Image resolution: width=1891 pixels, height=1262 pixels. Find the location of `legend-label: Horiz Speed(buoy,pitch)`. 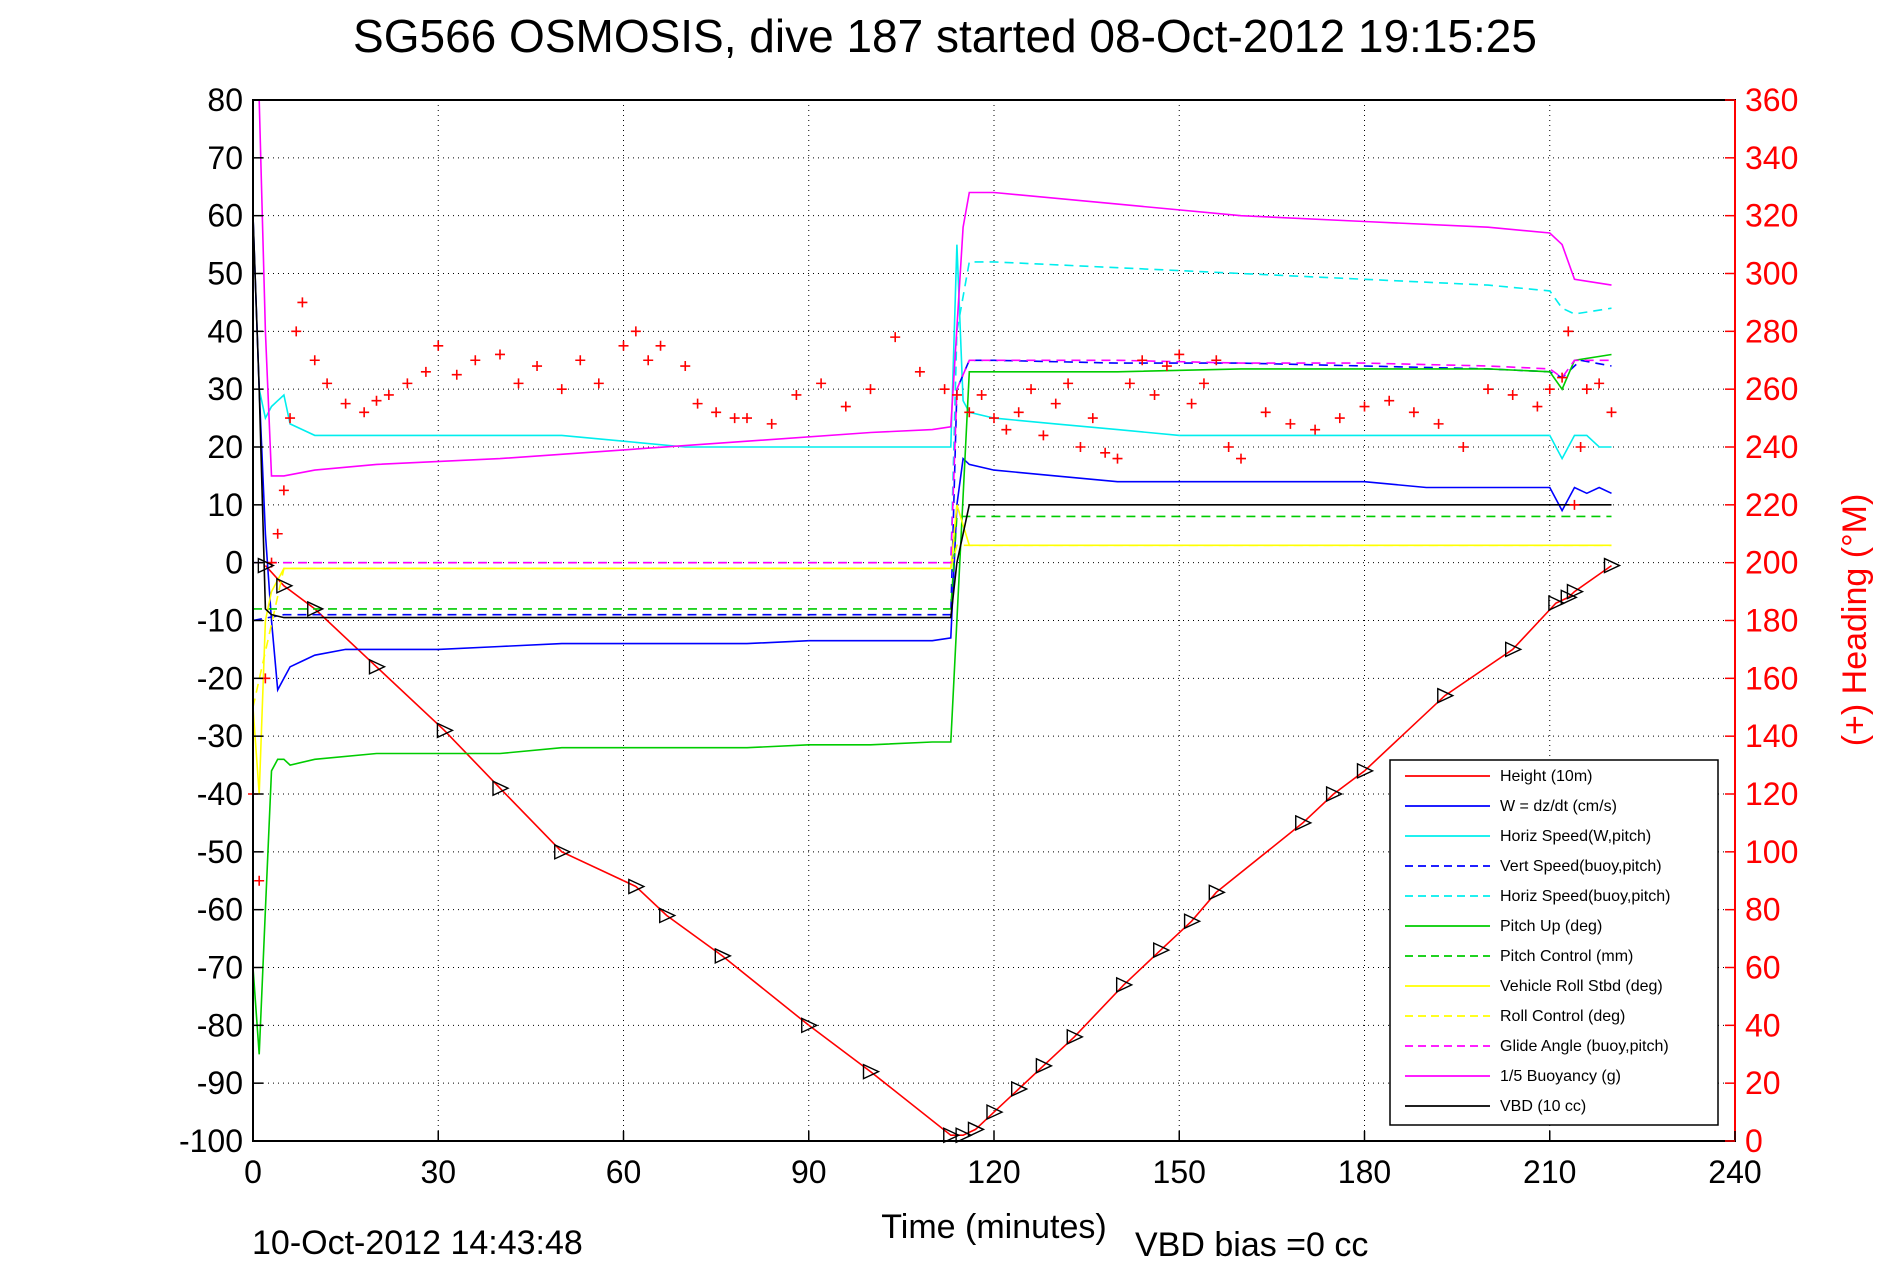

legend-label: Horiz Speed(buoy,pitch) is located at coordinates (1585, 896).